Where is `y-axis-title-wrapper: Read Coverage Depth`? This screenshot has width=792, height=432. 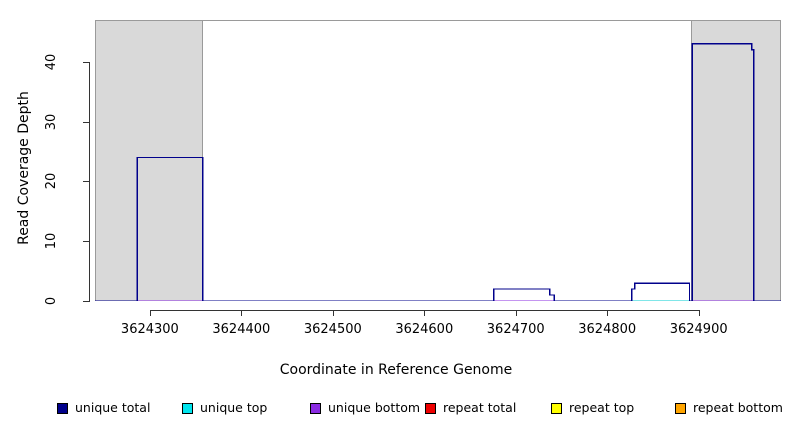
y-axis-title-wrapper: Read Coverage Depth is located at coordinates (24, 168).